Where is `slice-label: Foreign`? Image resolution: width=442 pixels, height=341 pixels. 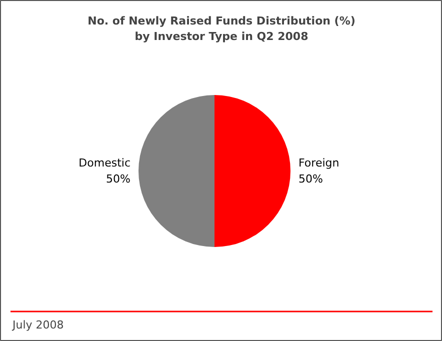 slice-label: Foreign is located at coordinates (319, 163).